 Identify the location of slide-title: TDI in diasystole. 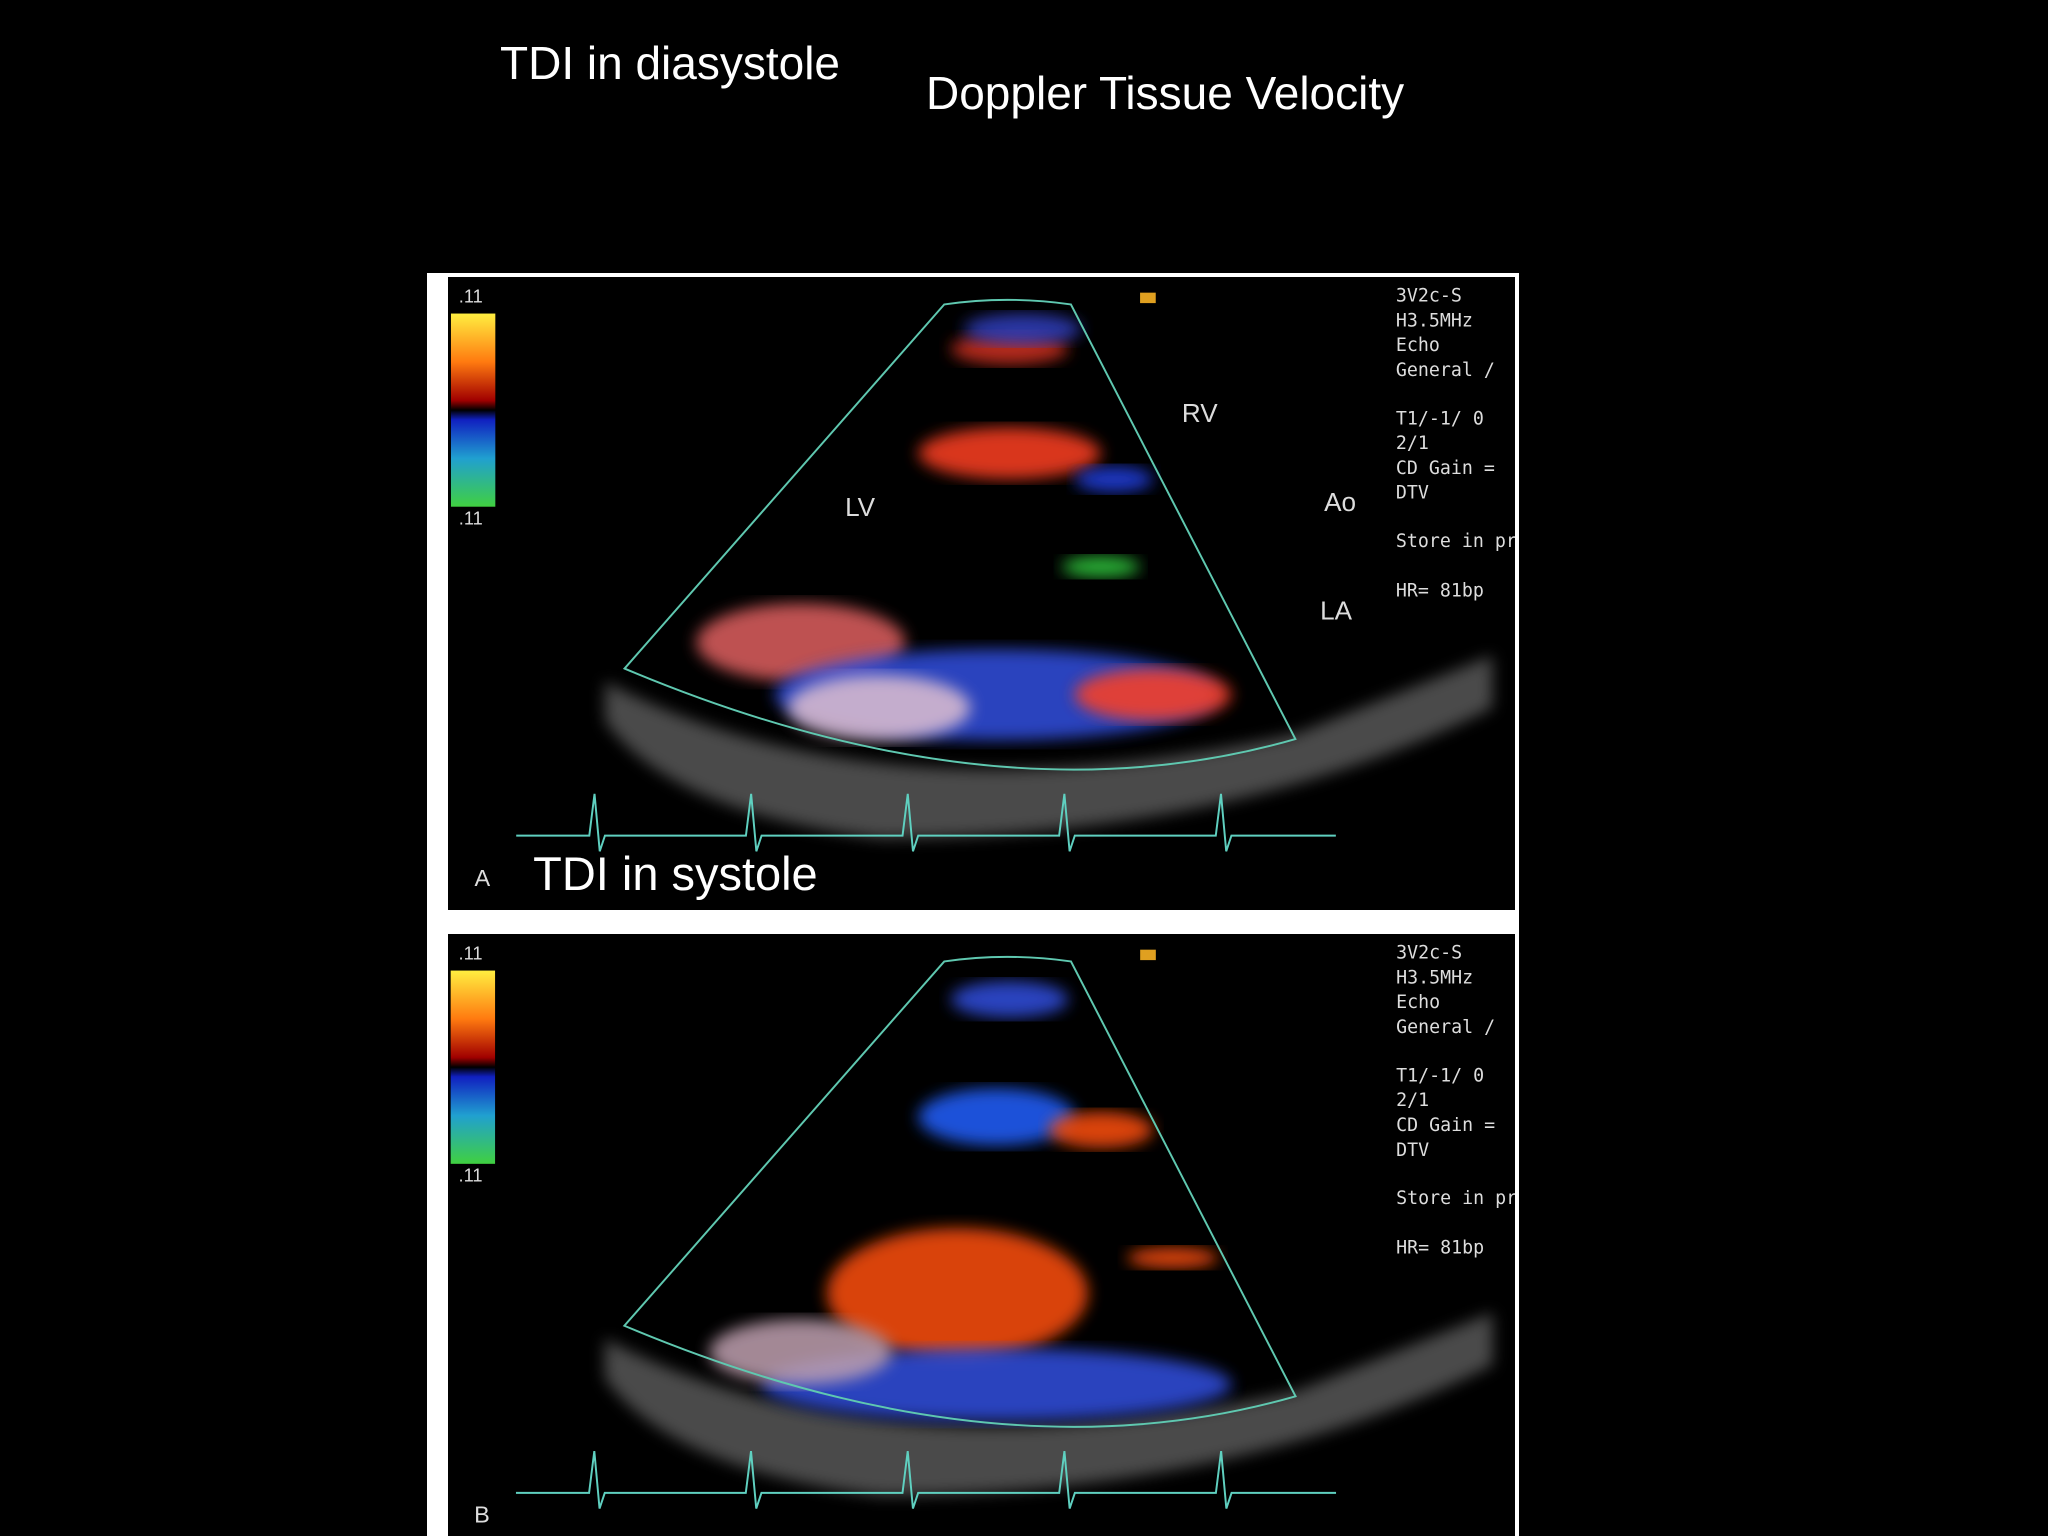
(670, 63).